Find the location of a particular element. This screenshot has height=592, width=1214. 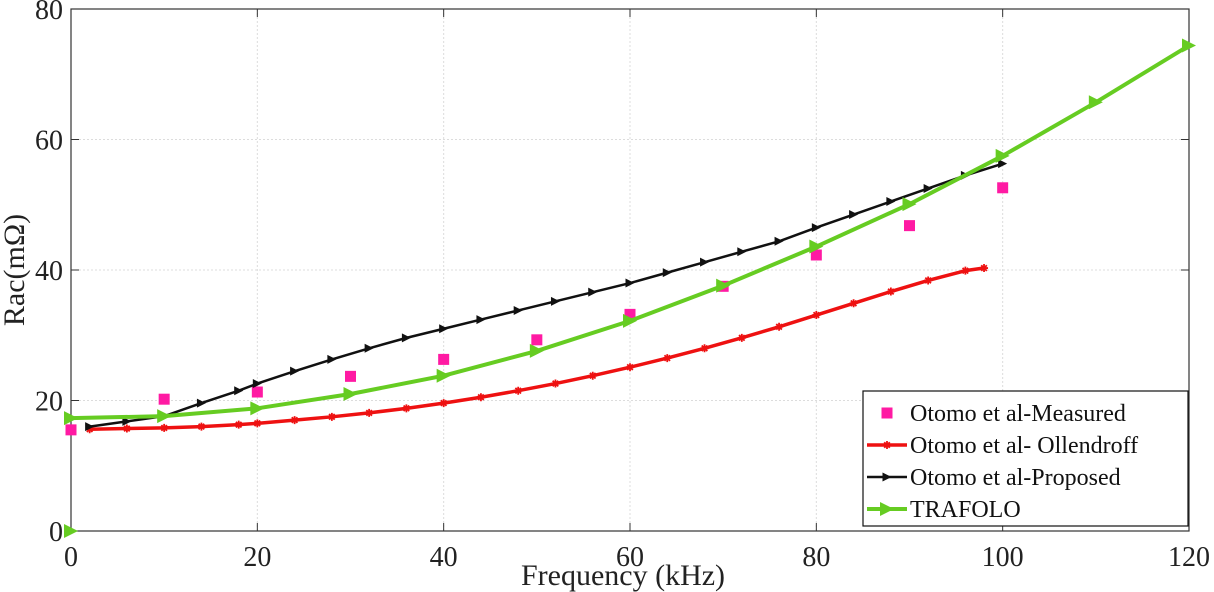

x-tick-label: 40 is located at coordinates (444, 557).